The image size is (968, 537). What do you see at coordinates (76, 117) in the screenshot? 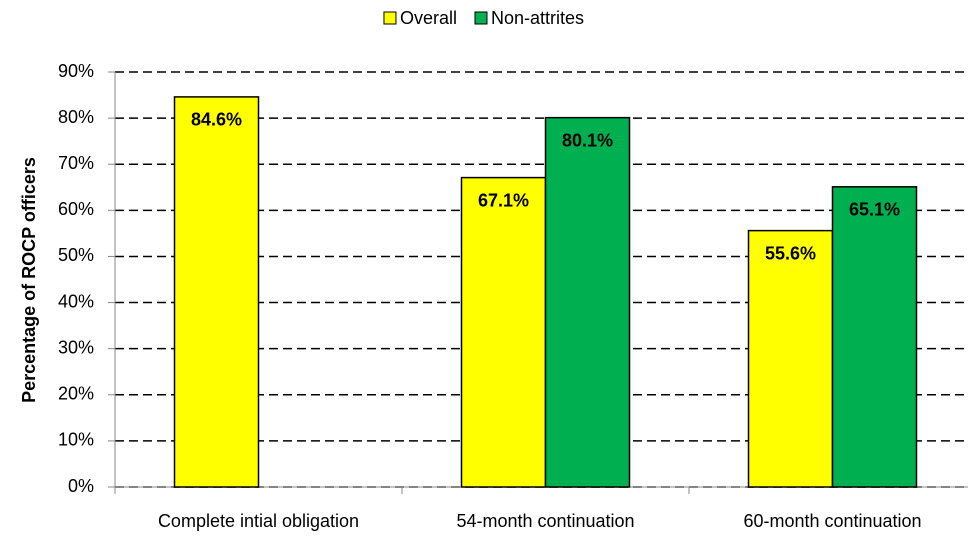
I see `y-tick-label: 80%` at bounding box center [76, 117].